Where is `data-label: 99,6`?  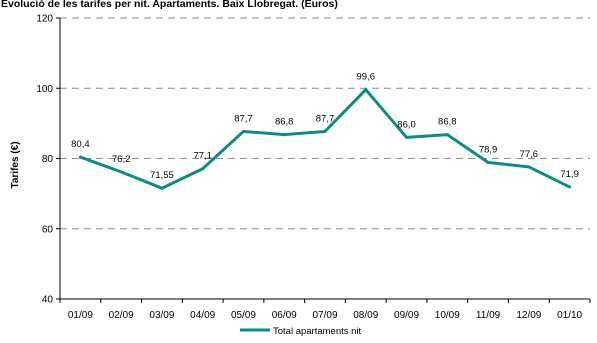
data-label: 99,6 is located at coordinates (366, 77).